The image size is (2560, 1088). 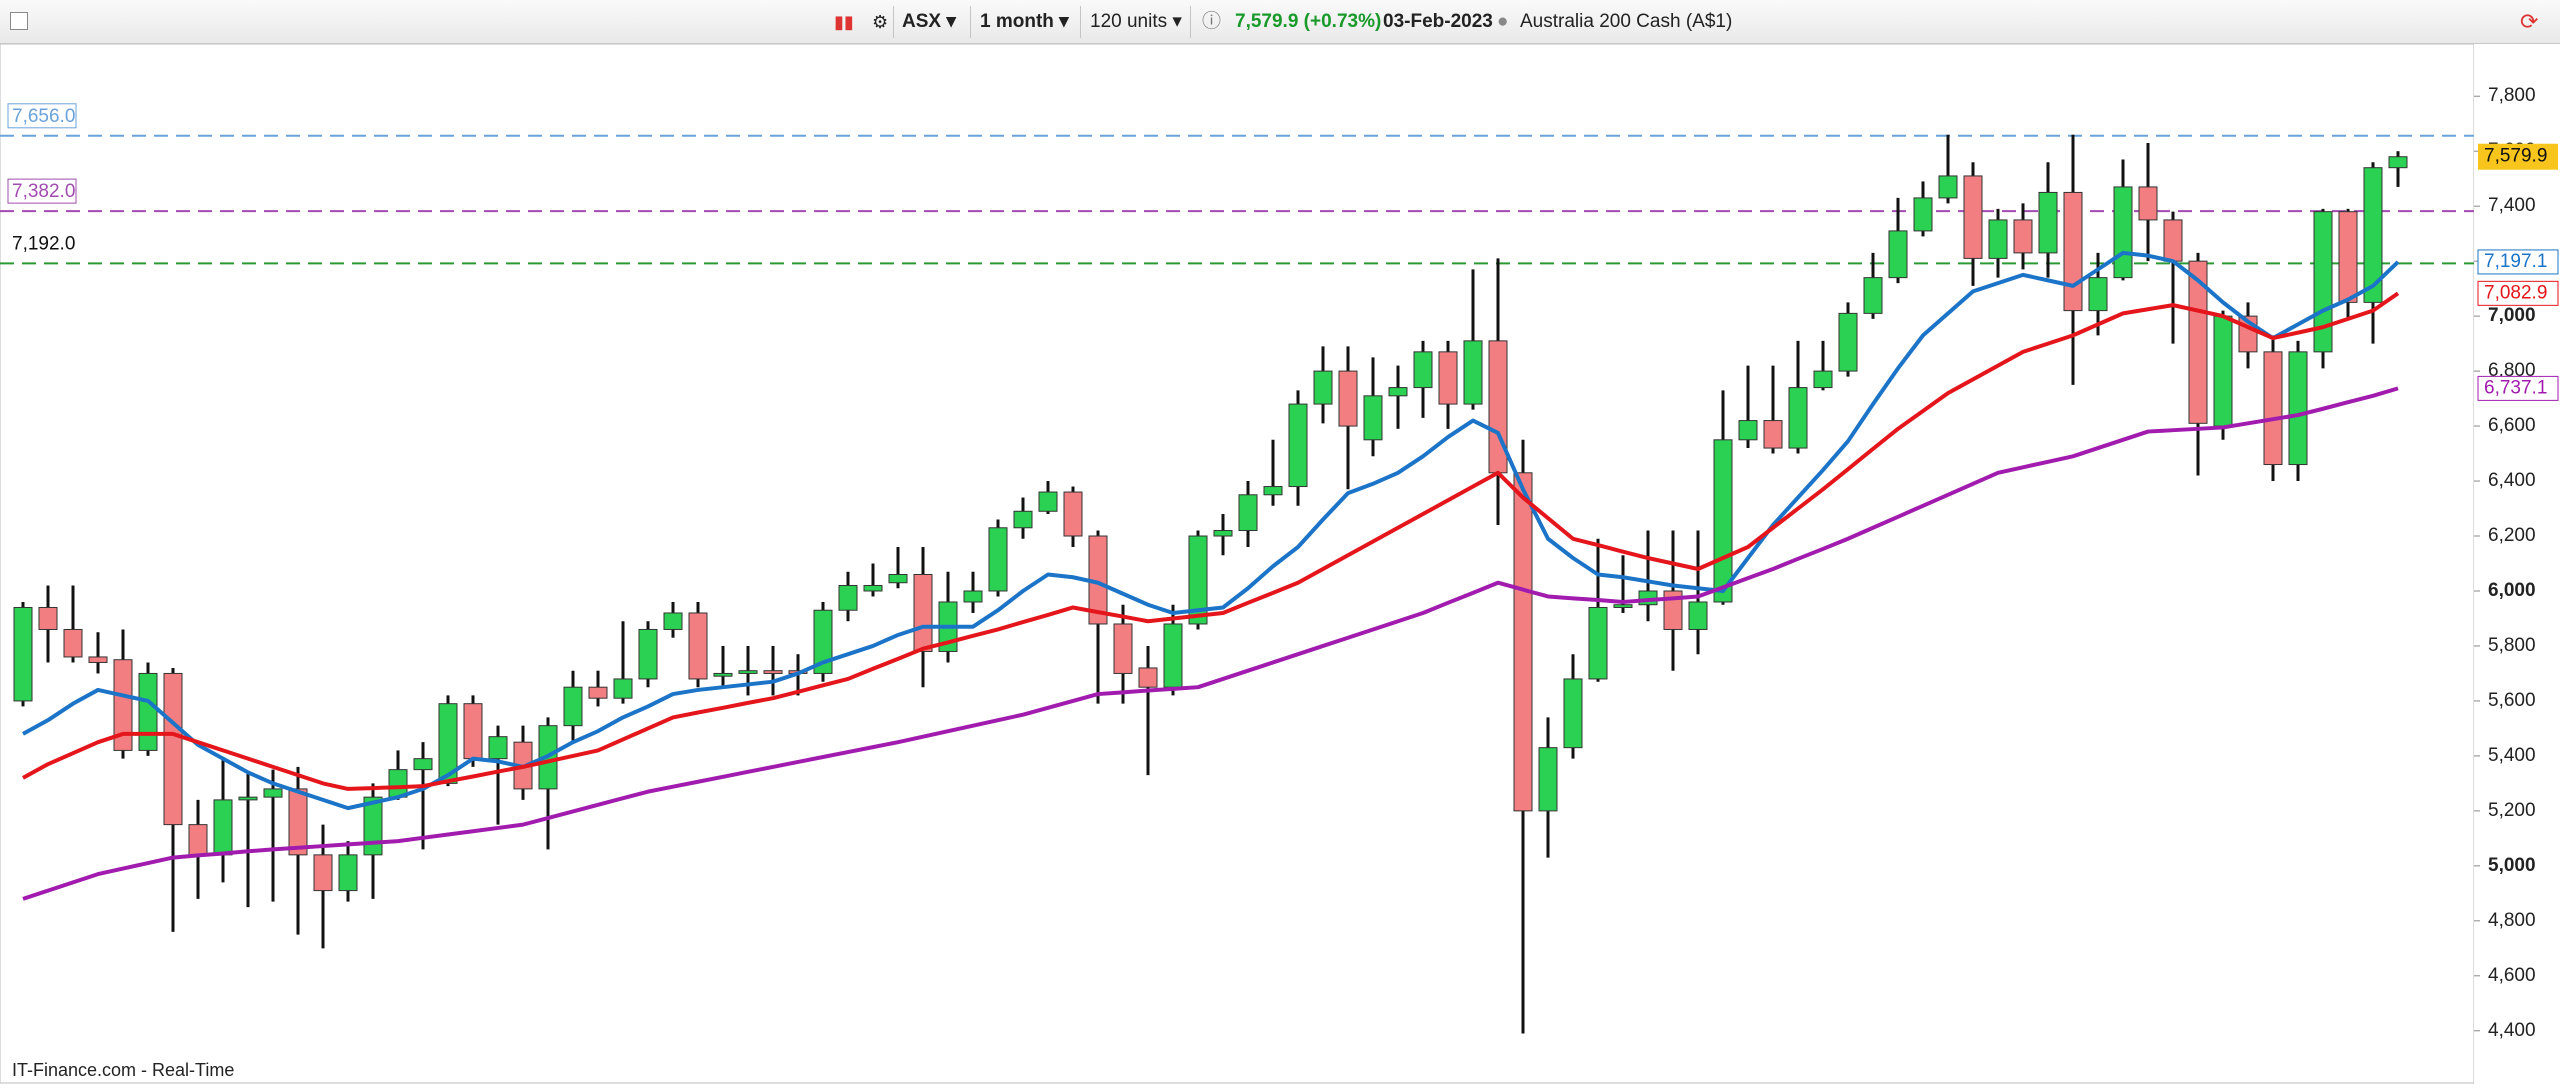 I want to click on units: 120 units ▾, so click(x=1136, y=21).